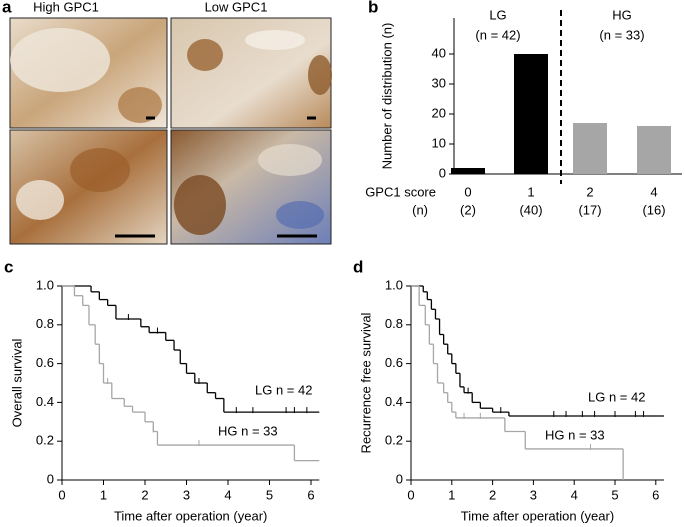  I want to click on count-label: (2), so click(468, 209).